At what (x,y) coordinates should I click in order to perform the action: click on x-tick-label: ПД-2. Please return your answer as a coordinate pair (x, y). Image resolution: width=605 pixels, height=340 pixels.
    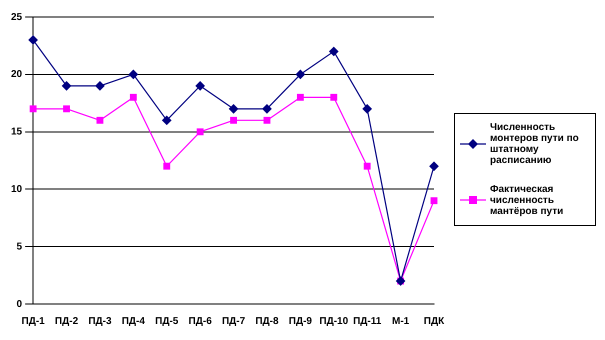
    Looking at the image, I should click on (66, 321).